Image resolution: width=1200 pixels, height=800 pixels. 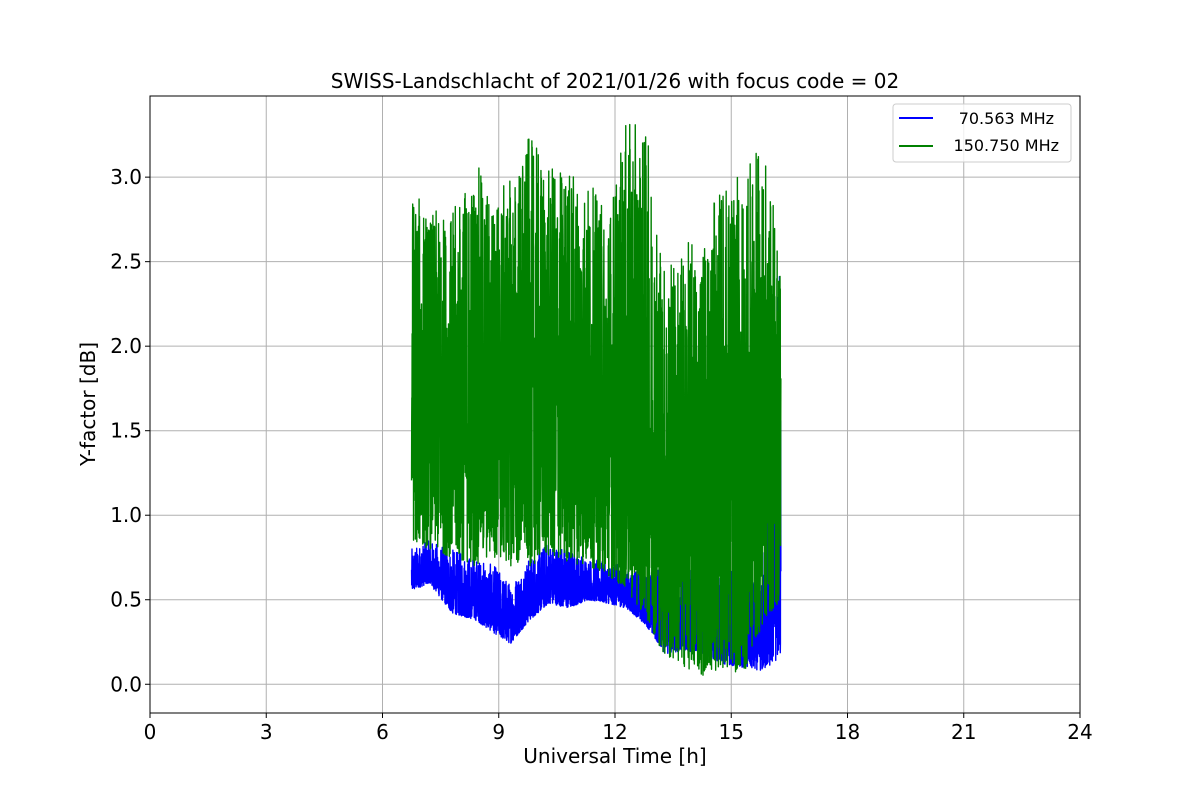 What do you see at coordinates (382, 732) in the screenshot?
I see `x-tick-label: 6` at bounding box center [382, 732].